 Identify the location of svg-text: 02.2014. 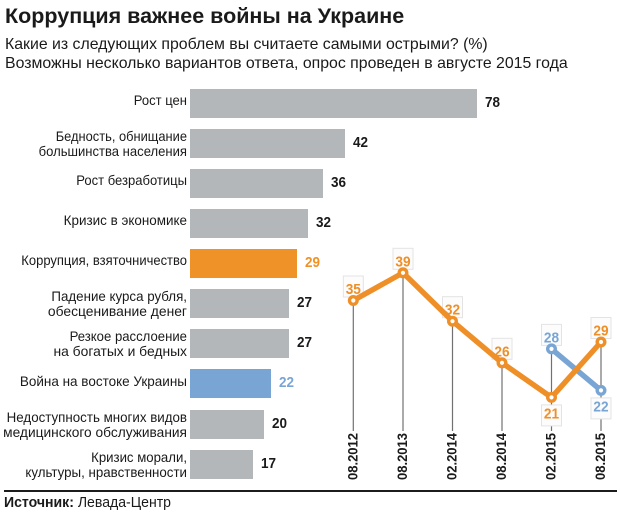
(452, 456).